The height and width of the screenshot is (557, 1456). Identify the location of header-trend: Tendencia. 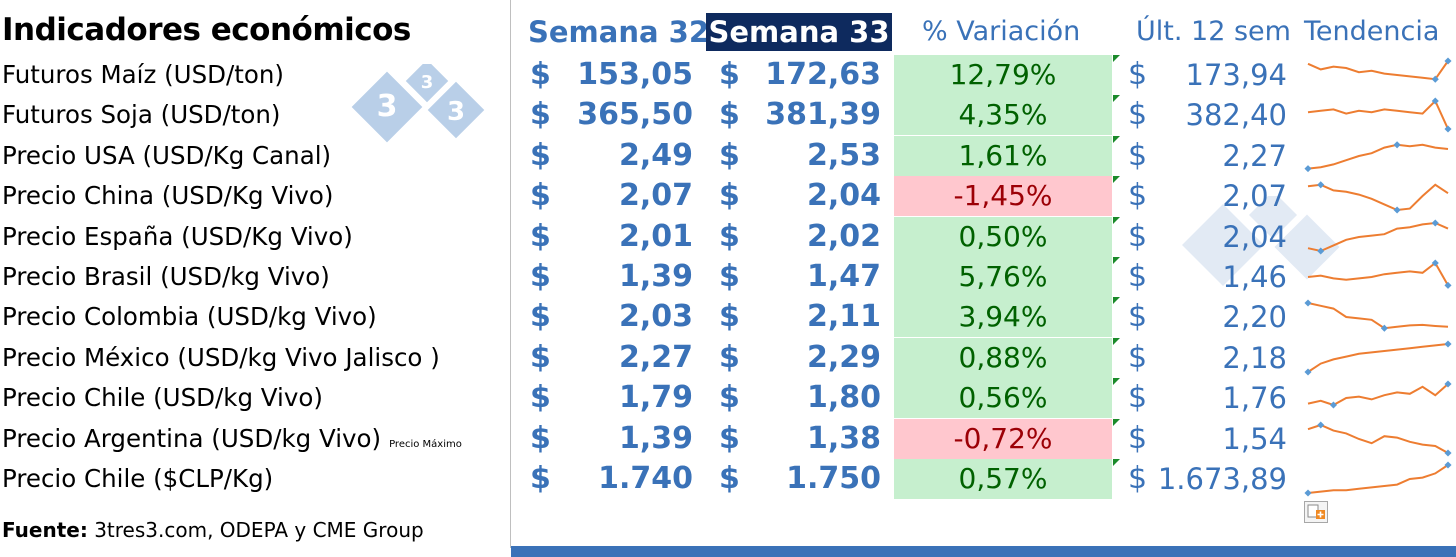
(1372, 31).